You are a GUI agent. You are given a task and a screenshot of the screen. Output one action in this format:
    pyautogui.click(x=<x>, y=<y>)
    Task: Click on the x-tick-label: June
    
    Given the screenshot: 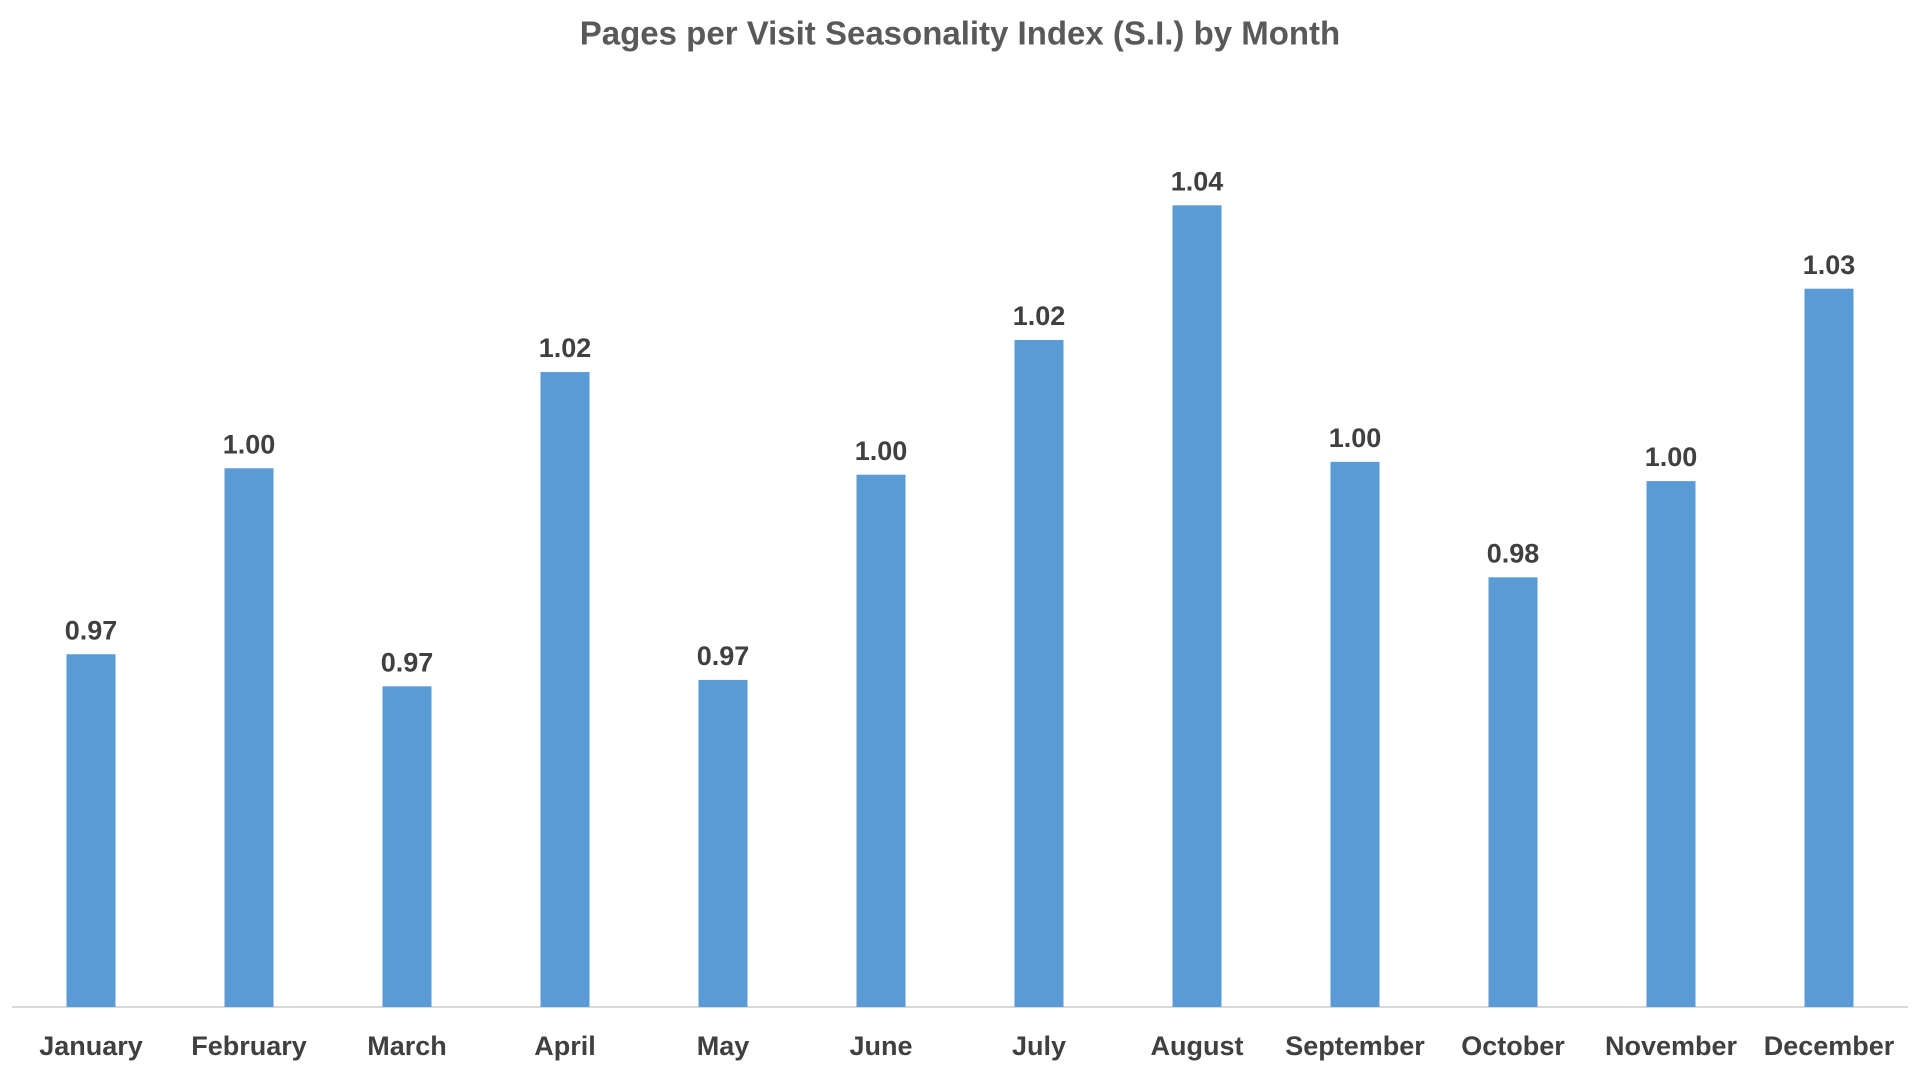 What is the action you would take?
    pyautogui.click(x=880, y=1046)
    